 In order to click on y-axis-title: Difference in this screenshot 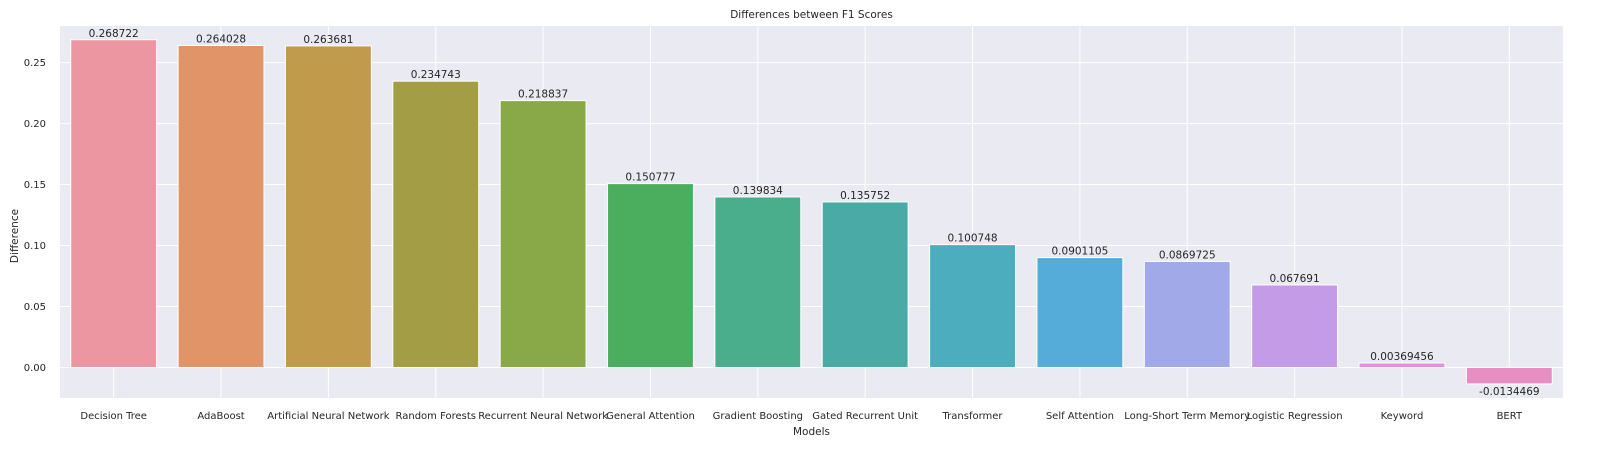, I will do `click(15, 236)`.